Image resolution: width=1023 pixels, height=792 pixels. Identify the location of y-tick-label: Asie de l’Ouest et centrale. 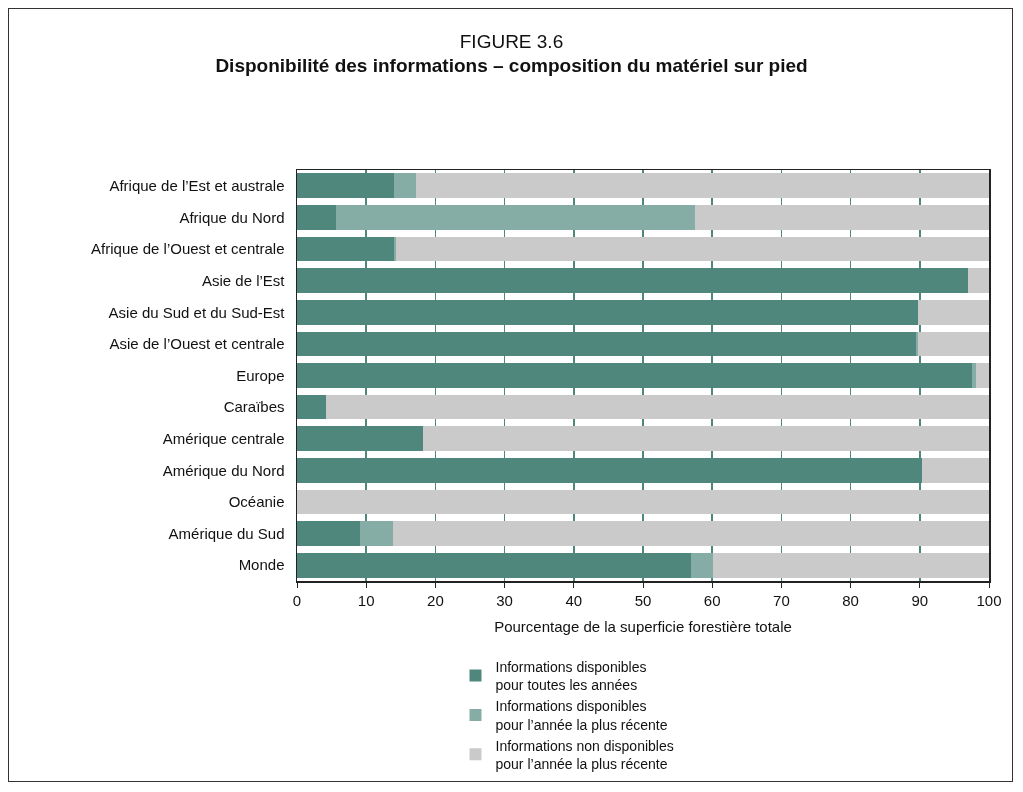
(197, 344).